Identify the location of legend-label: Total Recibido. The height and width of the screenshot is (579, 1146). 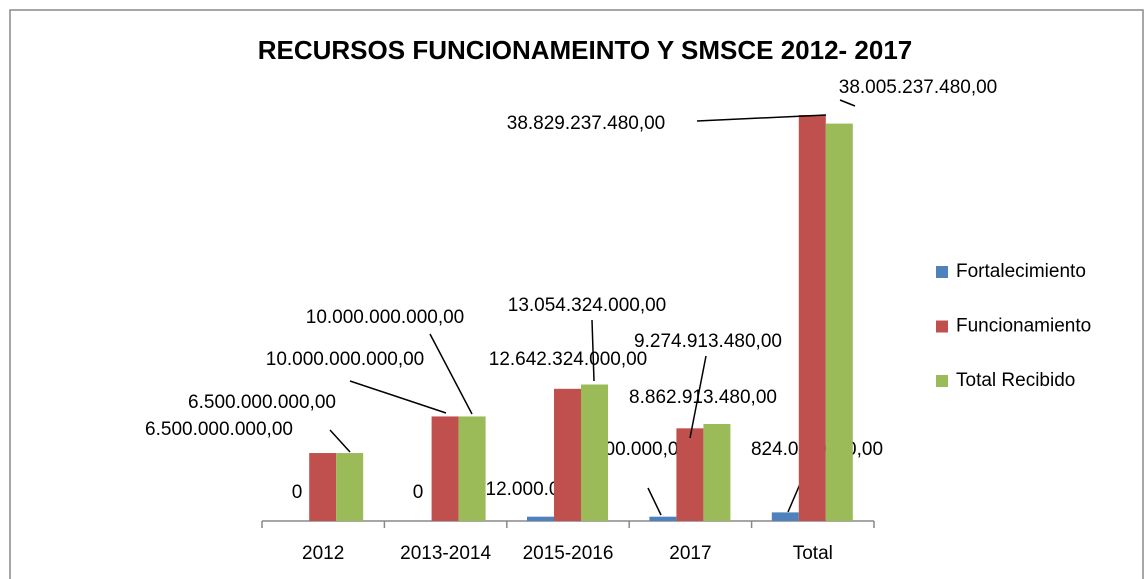
(1015, 380).